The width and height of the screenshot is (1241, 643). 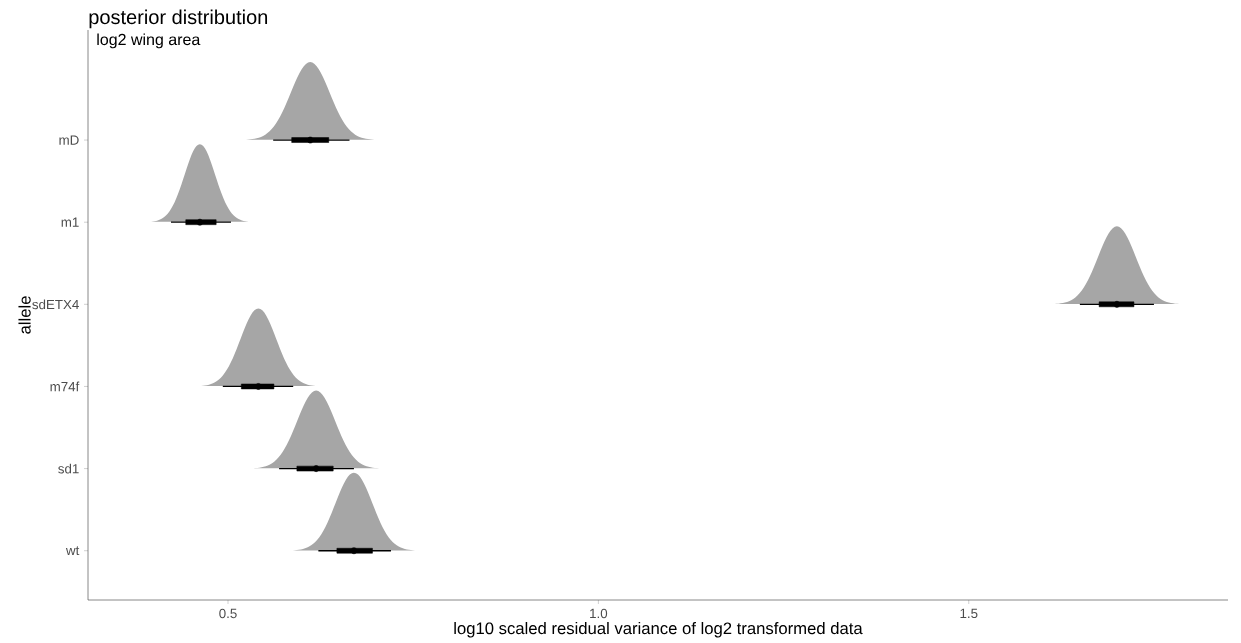 I want to click on y-tick-label: m1, so click(x=70, y=222).